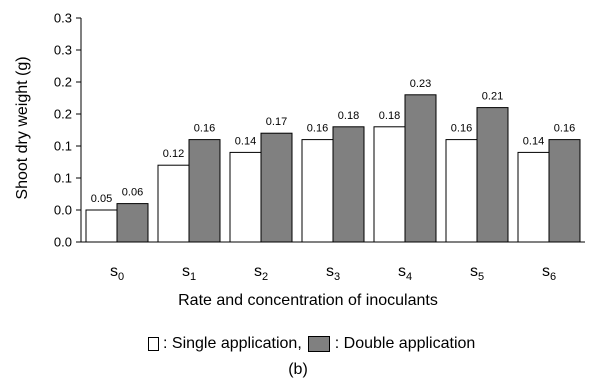 Image resolution: width=596 pixels, height=383 pixels. What do you see at coordinates (153, 344) in the screenshot?
I see `legend-swatch-single` at bounding box center [153, 344].